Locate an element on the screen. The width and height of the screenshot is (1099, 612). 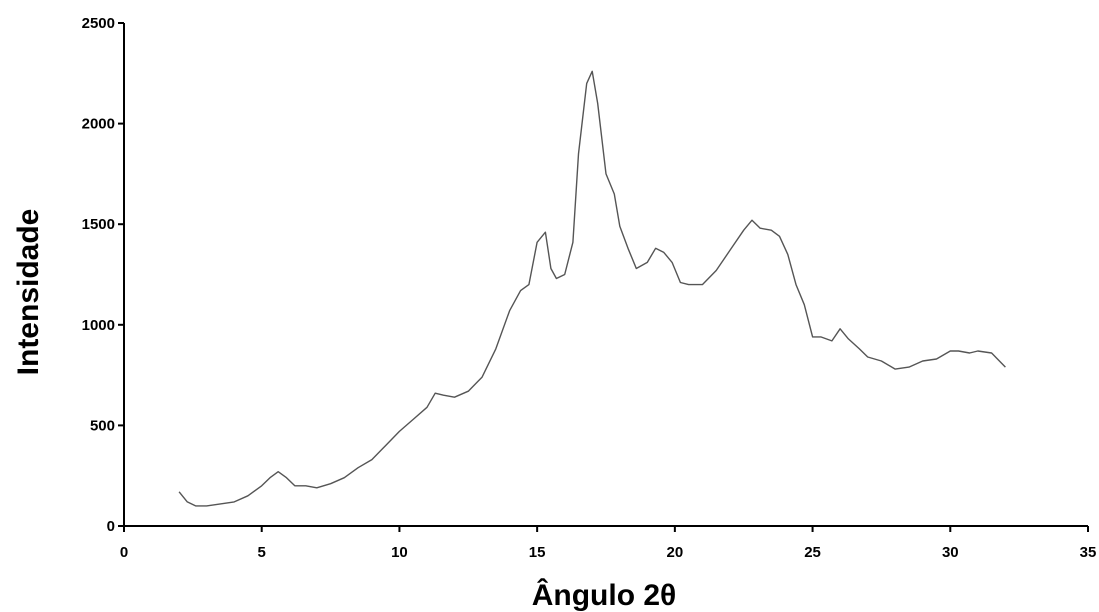
x-tick-label: 25 is located at coordinates (812, 552).